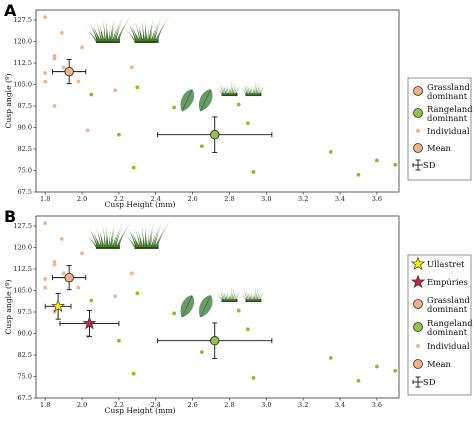 The height and width of the screenshot is (422, 474). What do you see at coordinates (418, 263) in the screenshot?
I see `legend-ullastret-star` at bounding box center [418, 263].